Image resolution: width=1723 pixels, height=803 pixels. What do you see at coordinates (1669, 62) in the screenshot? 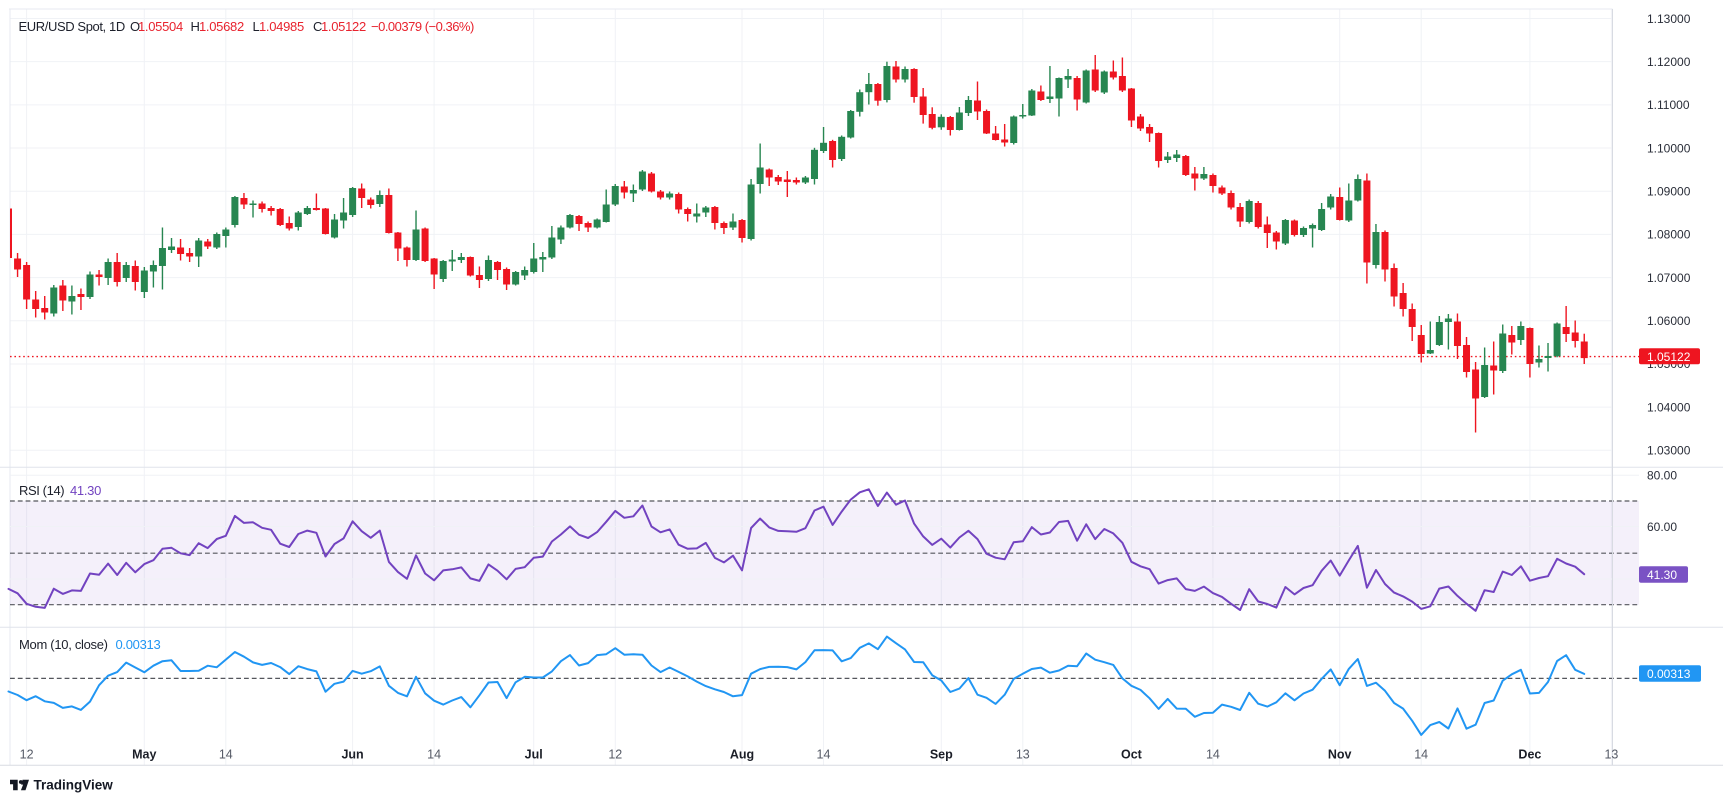
I see `svg-text: 1.12000` at bounding box center [1669, 62].